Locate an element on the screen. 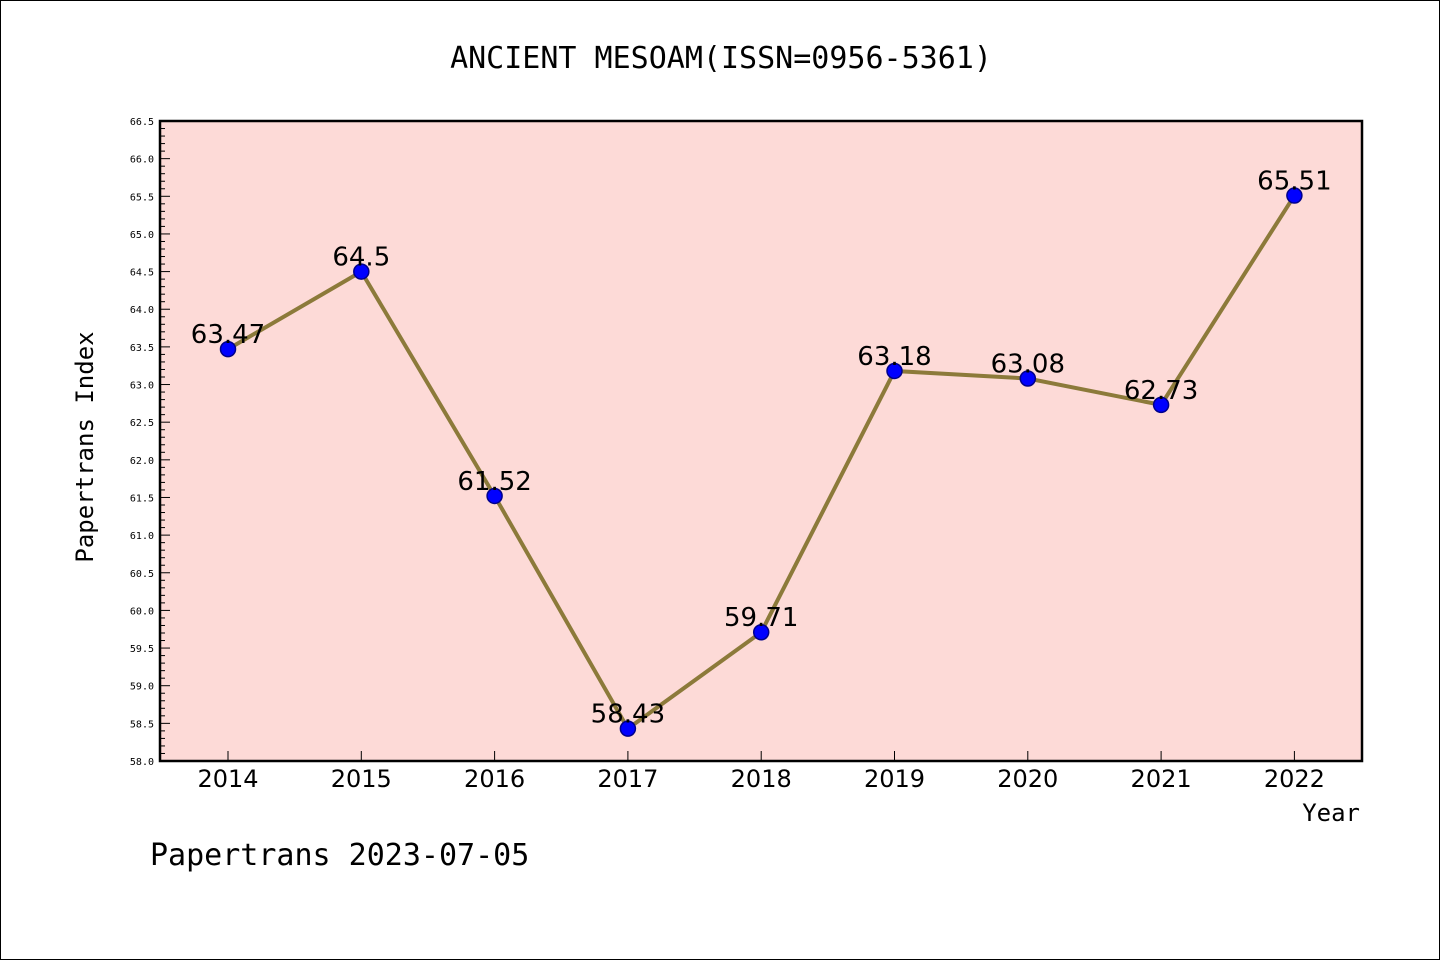 The width and height of the screenshot is (1440, 960). data-label: 59.71 is located at coordinates (761, 618).